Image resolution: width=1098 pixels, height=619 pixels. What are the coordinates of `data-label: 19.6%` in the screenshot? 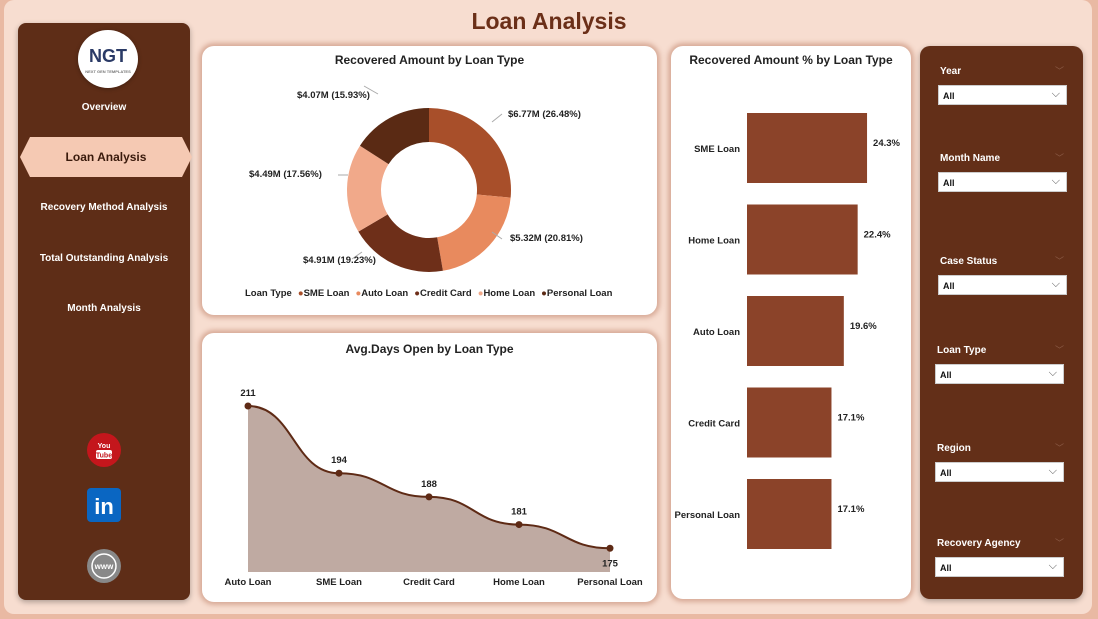 It's located at (863, 326).